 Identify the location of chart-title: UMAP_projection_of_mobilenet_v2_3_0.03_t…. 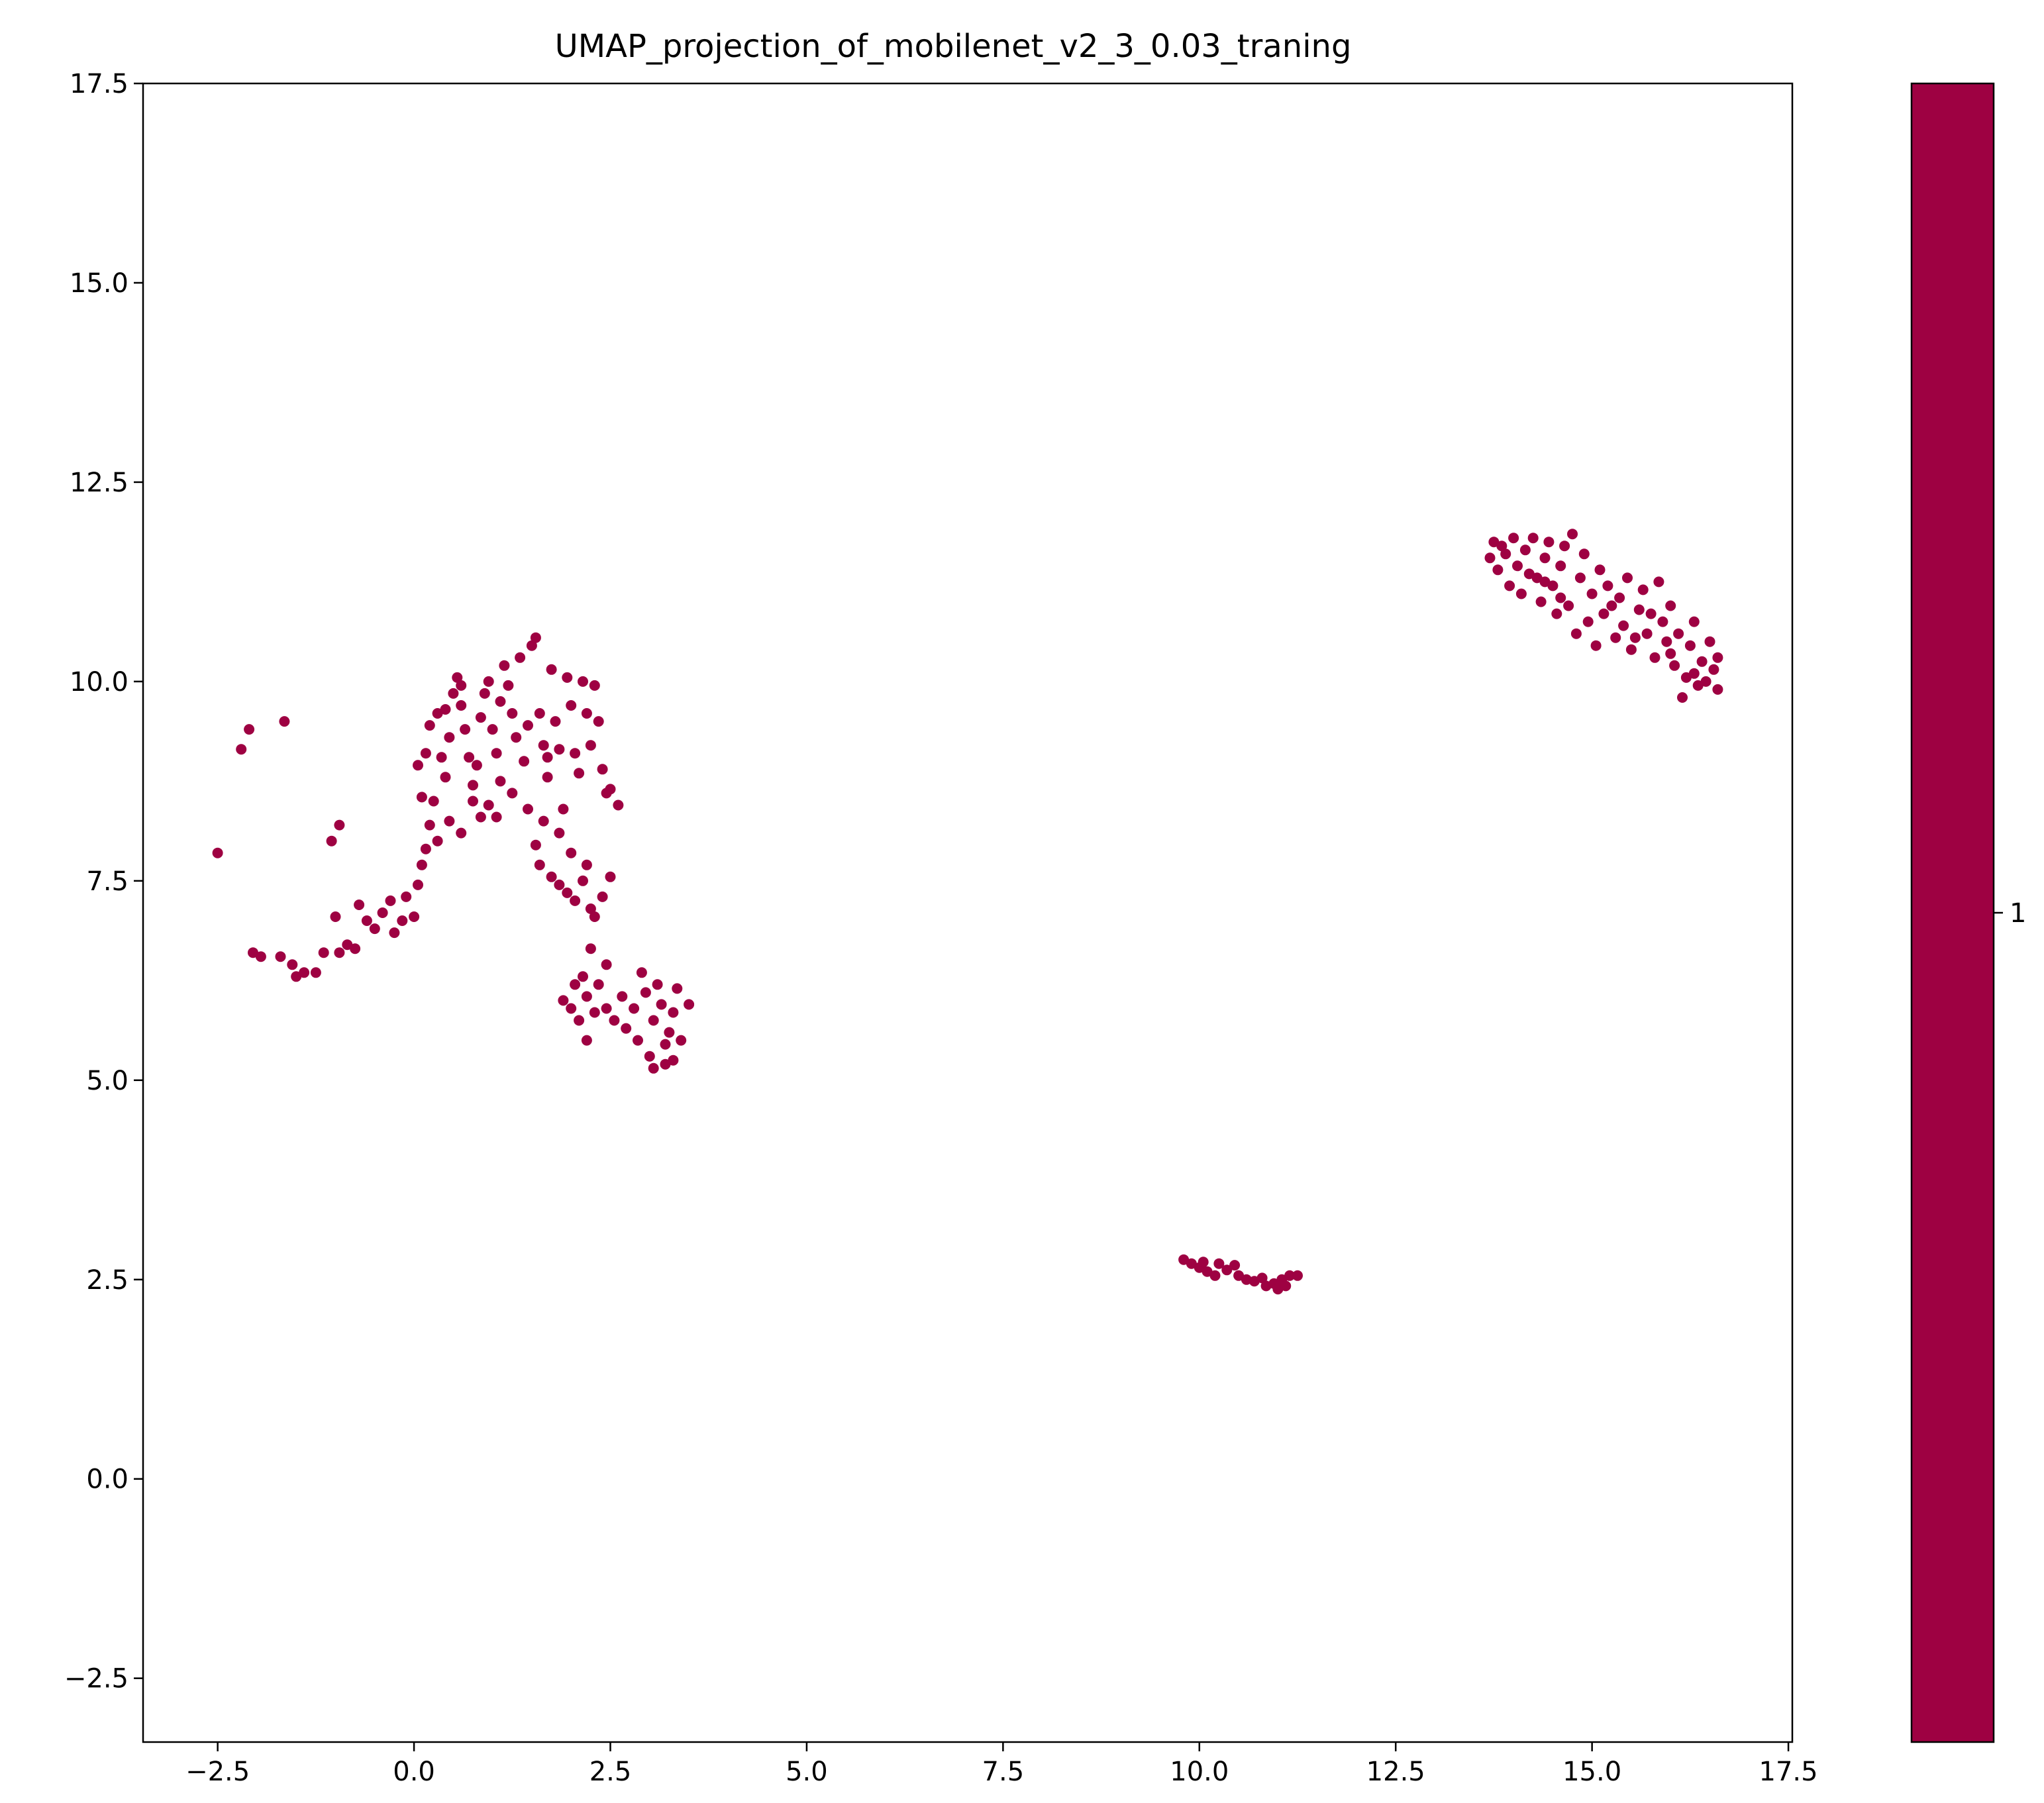
(953, 46).